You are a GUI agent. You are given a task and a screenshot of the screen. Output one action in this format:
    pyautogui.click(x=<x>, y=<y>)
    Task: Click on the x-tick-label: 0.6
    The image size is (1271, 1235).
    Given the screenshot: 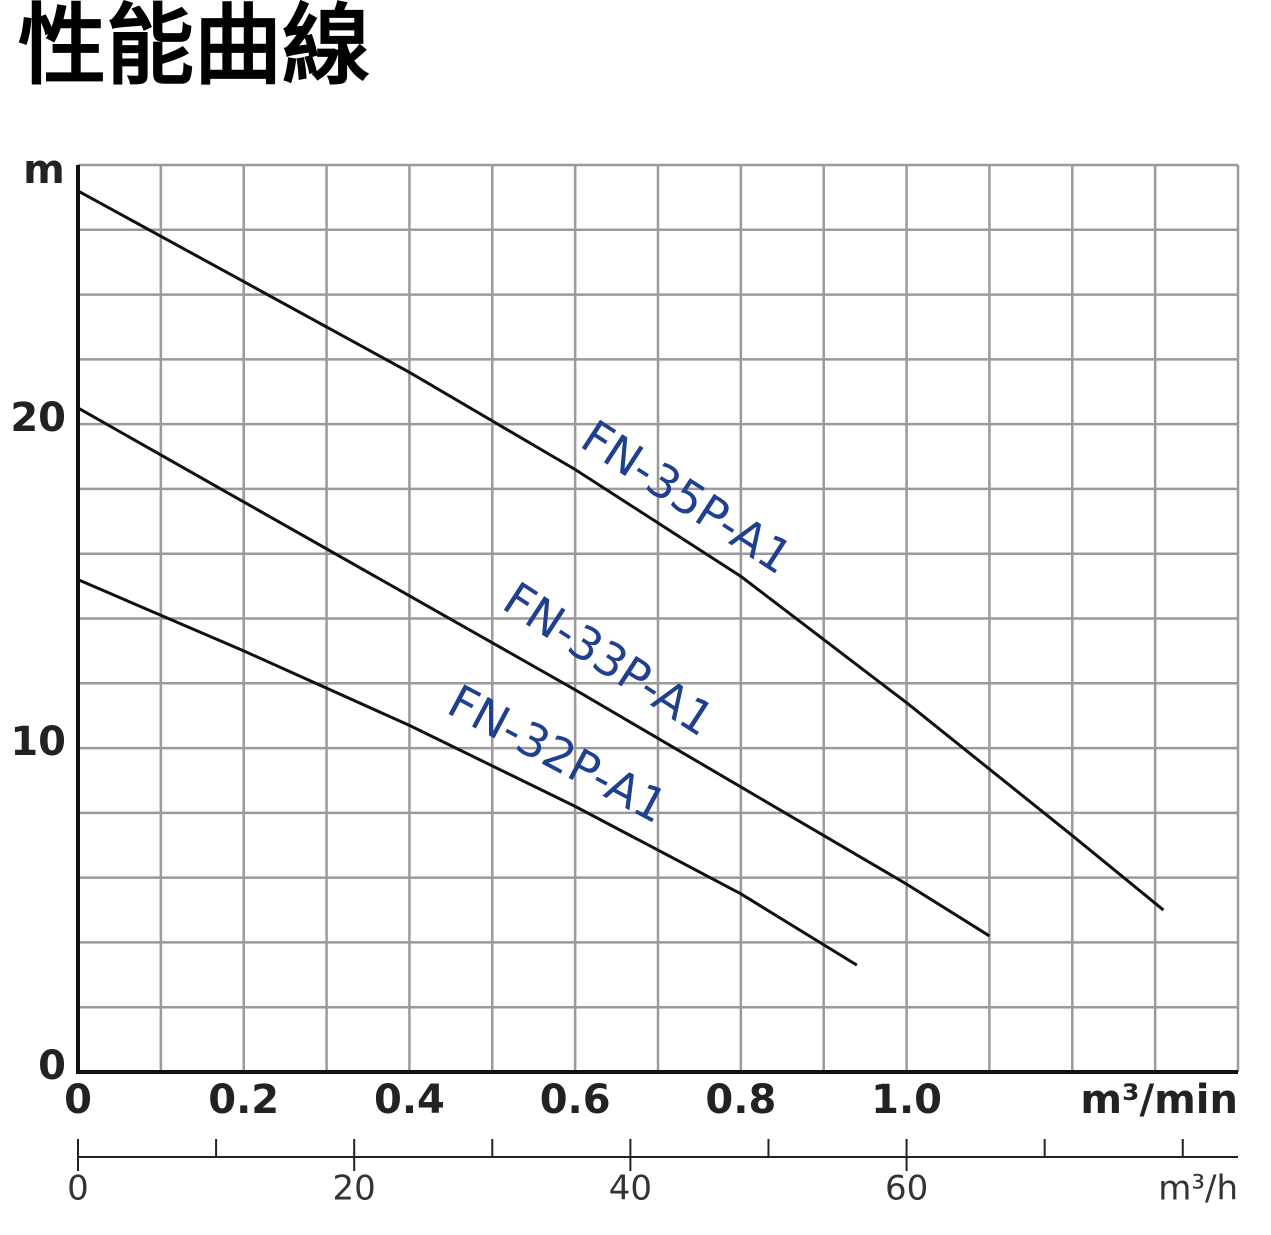 What is the action you would take?
    pyautogui.click(x=575, y=1100)
    